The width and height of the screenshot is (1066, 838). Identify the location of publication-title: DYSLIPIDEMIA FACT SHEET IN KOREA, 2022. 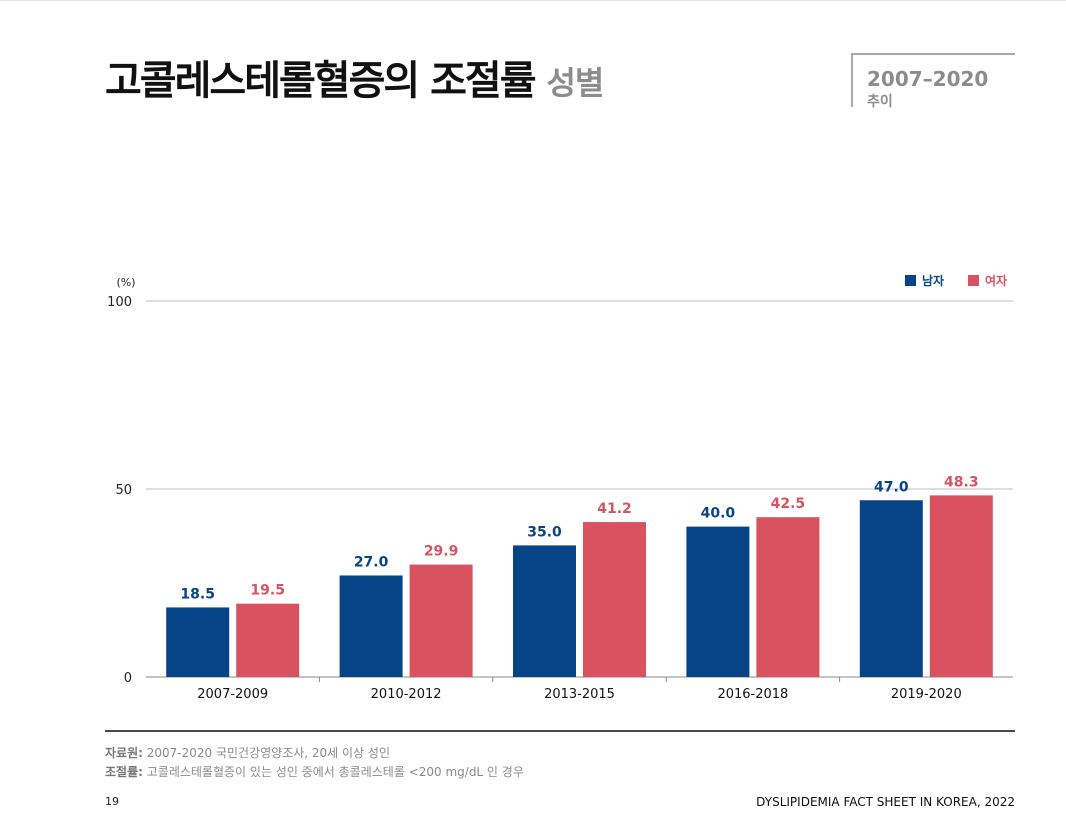
(885, 802).